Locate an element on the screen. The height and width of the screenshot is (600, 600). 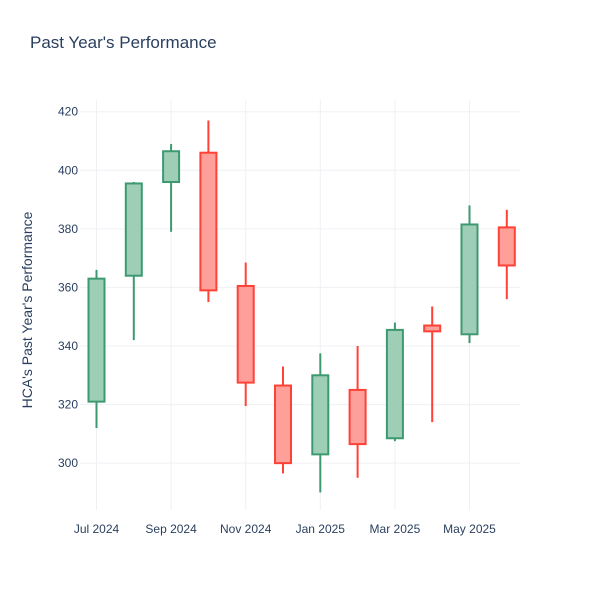
y-axis: 300 320 340 360 380 400 420 is located at coordinates (68, 287).